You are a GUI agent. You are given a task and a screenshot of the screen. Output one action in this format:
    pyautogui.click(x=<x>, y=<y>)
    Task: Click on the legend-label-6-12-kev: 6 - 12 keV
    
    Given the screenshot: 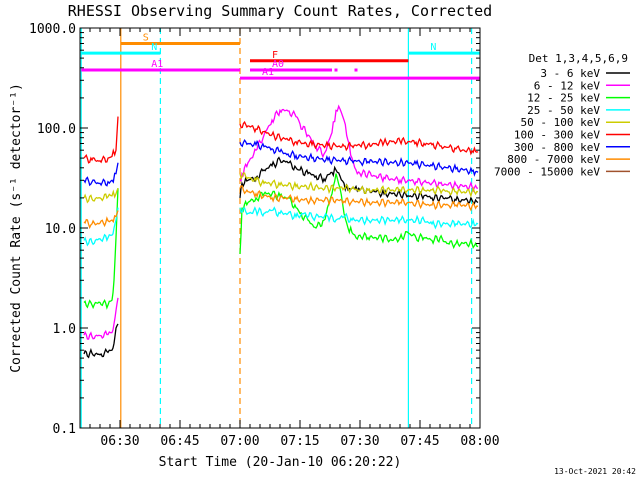 What is the action you would take?
    pyautogui.click(x=567, y=85)
    